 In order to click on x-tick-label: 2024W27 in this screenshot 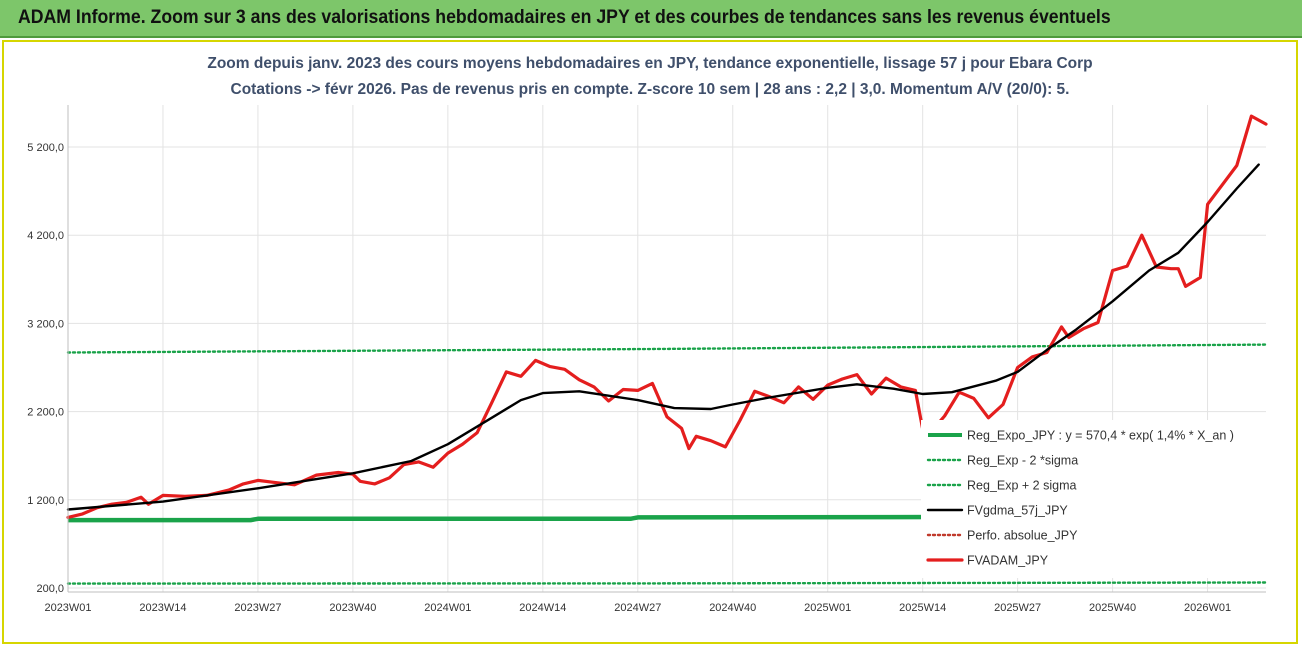, I will do `click(637, 608)`.